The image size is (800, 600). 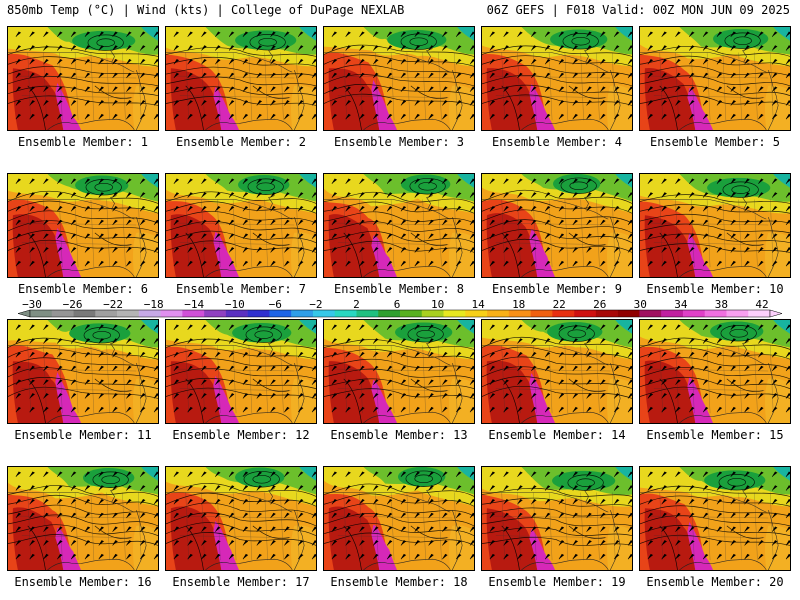 I want to click on ensemble-member-label: Ensemble Member: 6, so click(x=83, y=289).